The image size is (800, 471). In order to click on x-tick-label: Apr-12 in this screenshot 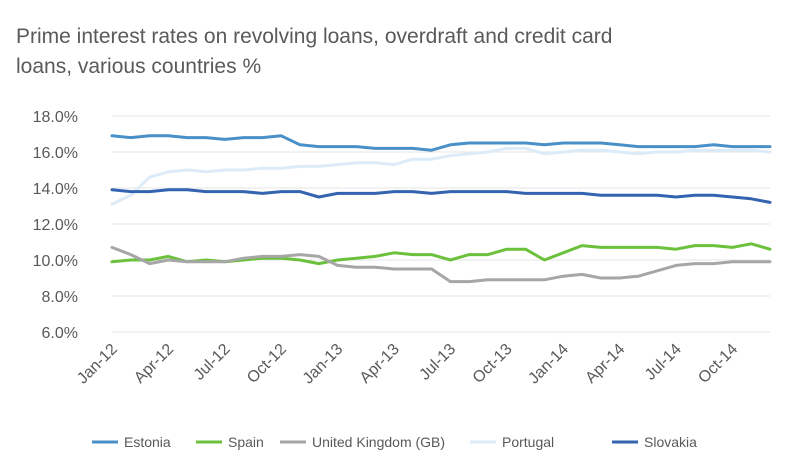, I will do `click(154, 364)`.